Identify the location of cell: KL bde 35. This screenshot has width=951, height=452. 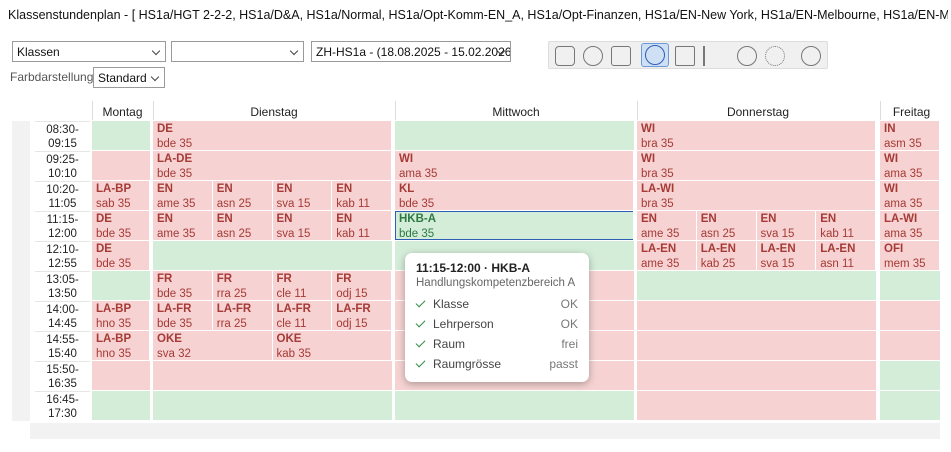
(514, 195).